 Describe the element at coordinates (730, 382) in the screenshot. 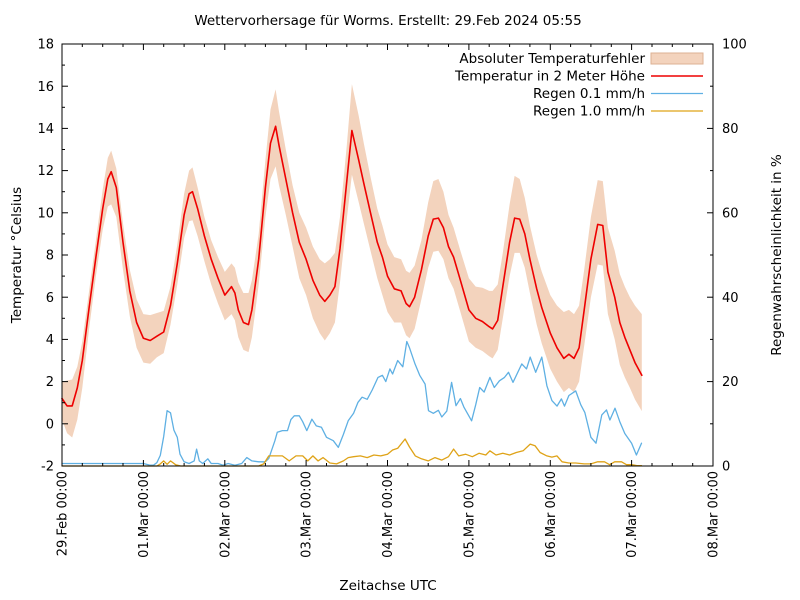

I see `y-right-tick-label: 20` at that location.